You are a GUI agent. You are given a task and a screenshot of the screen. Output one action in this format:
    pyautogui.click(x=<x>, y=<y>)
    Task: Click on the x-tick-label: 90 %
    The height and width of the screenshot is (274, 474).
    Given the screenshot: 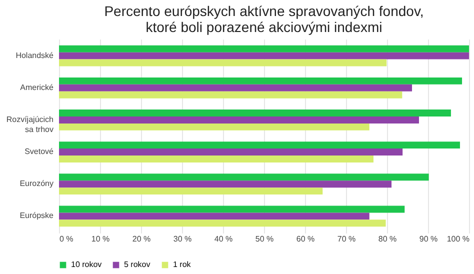 What is the action you would take?
    pyautogui.click(x=428, y=239)
    